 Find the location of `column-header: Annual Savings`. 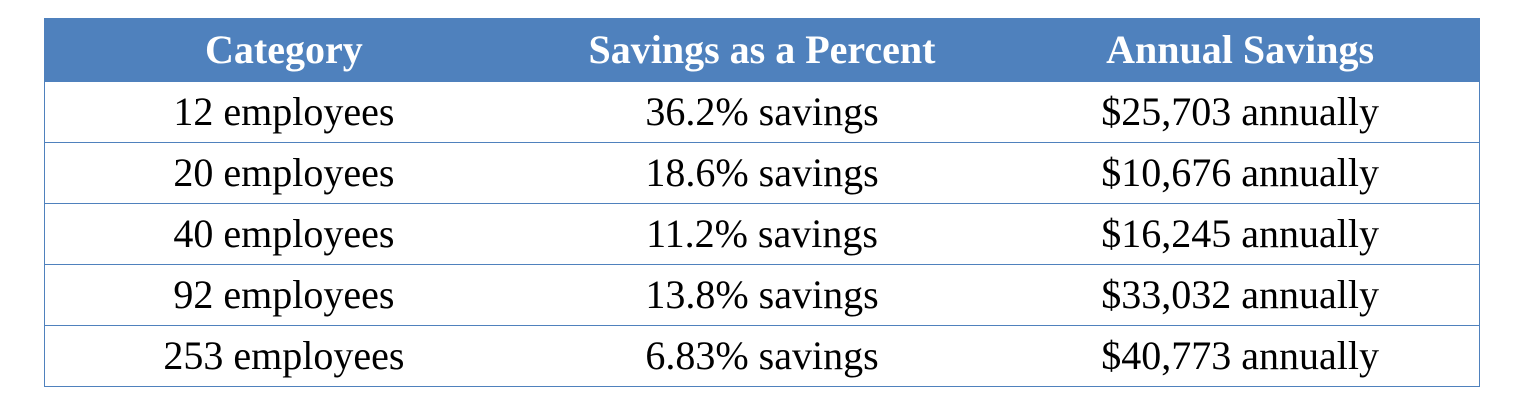

column-header: Annual Savings is located at coordinates (1240, 50).